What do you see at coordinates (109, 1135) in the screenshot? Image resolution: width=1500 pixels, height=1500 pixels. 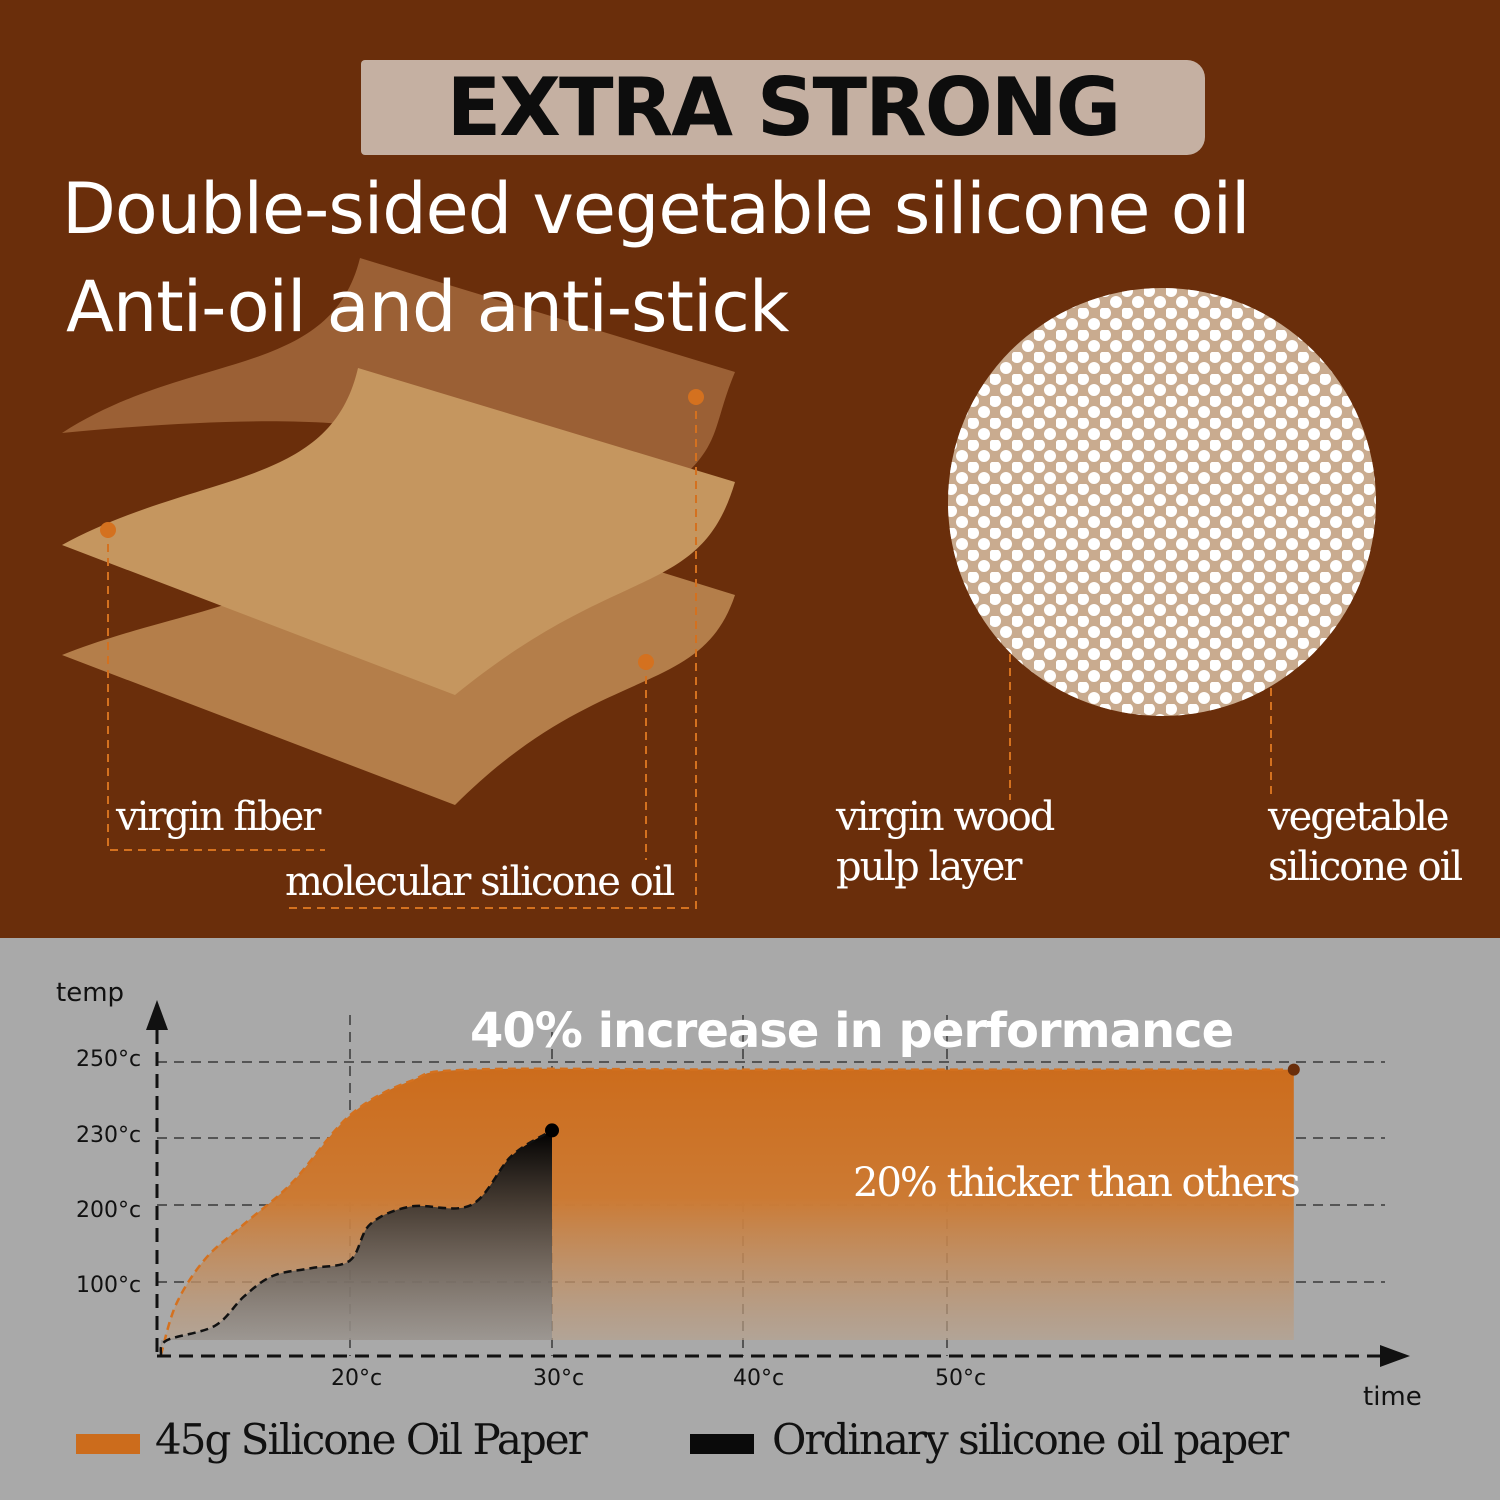 I see `y-tick-label: 230°c` at bounding box center [109, 1135].